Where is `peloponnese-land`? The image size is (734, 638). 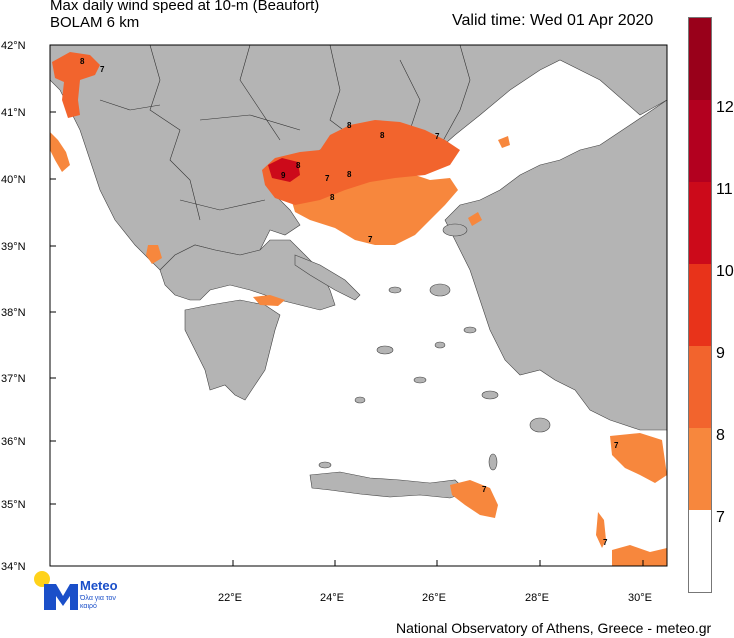 peloponnese-land is located at coordinates (232, 350).